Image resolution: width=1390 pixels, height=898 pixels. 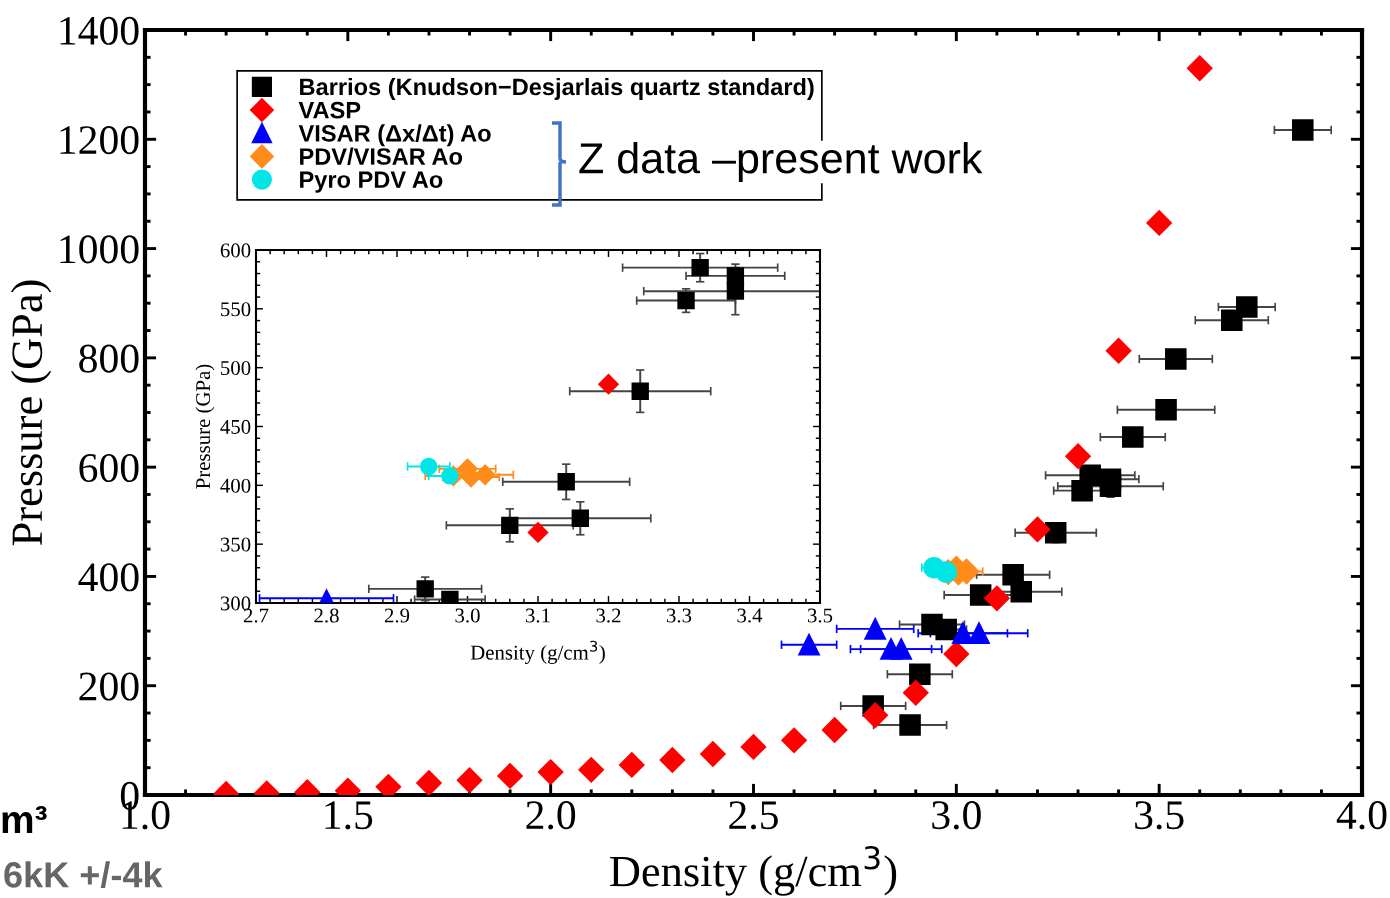 What do you see at coordinates (753, 815) in the screenshot?
I see `x-tick-label: 2.5` at bounding box center [753, 815].